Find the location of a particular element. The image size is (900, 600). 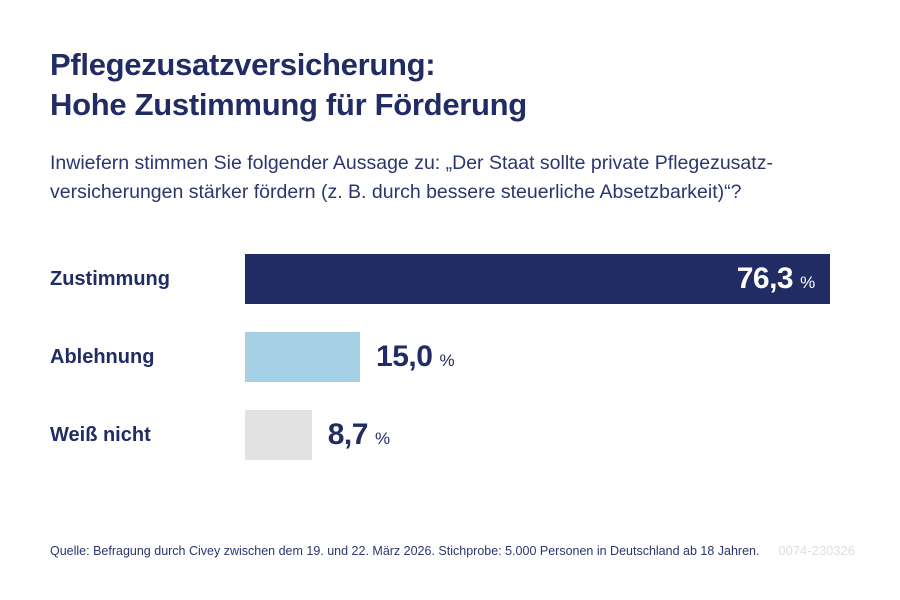

value-number: 15,0 is located at coordinates (404, 356).